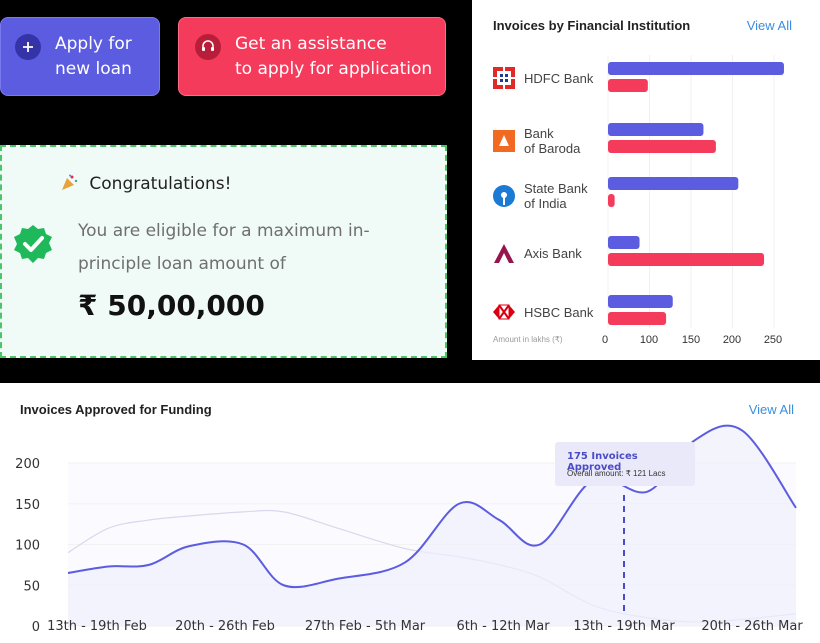  Describe the element at coordinates (31, 586) in the screenshot. I see `y-tick-label: 50` at that location.